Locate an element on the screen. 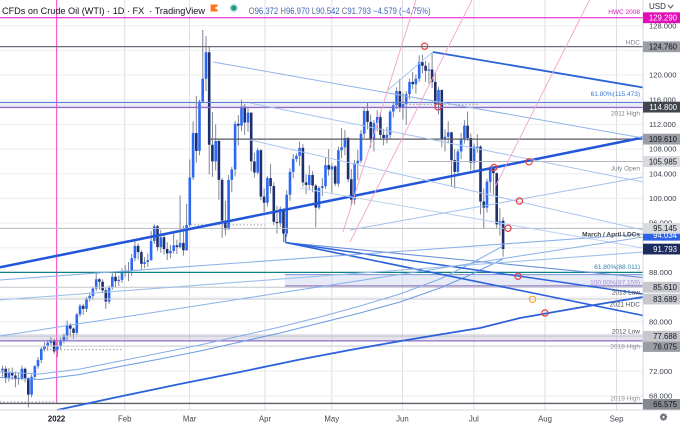 This screenshot has height=425, width=680. svg-text: 2012 Low is located at coordinates (626, 332).